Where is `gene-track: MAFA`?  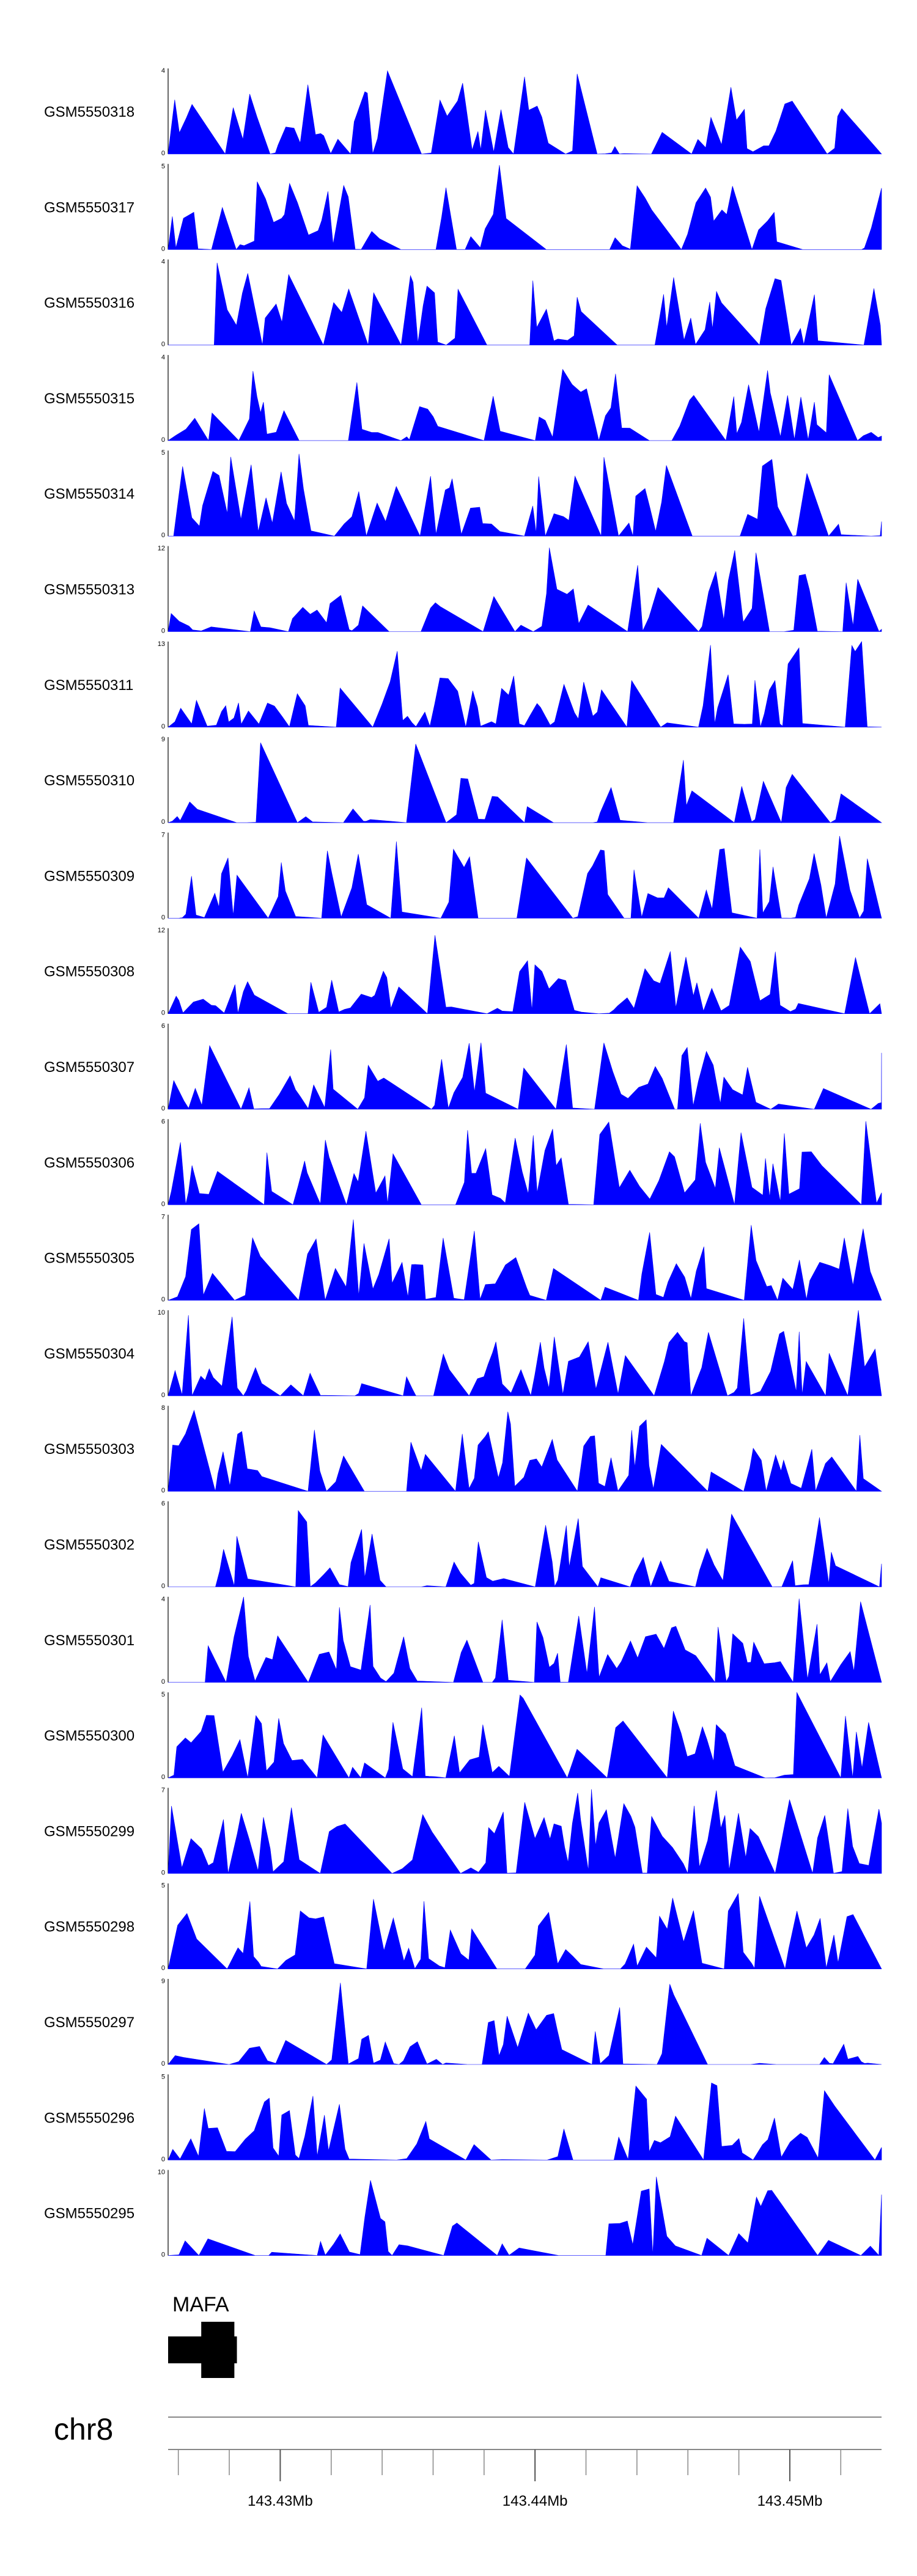 gene-track: MAFA is located at coordinates (202, 2335).